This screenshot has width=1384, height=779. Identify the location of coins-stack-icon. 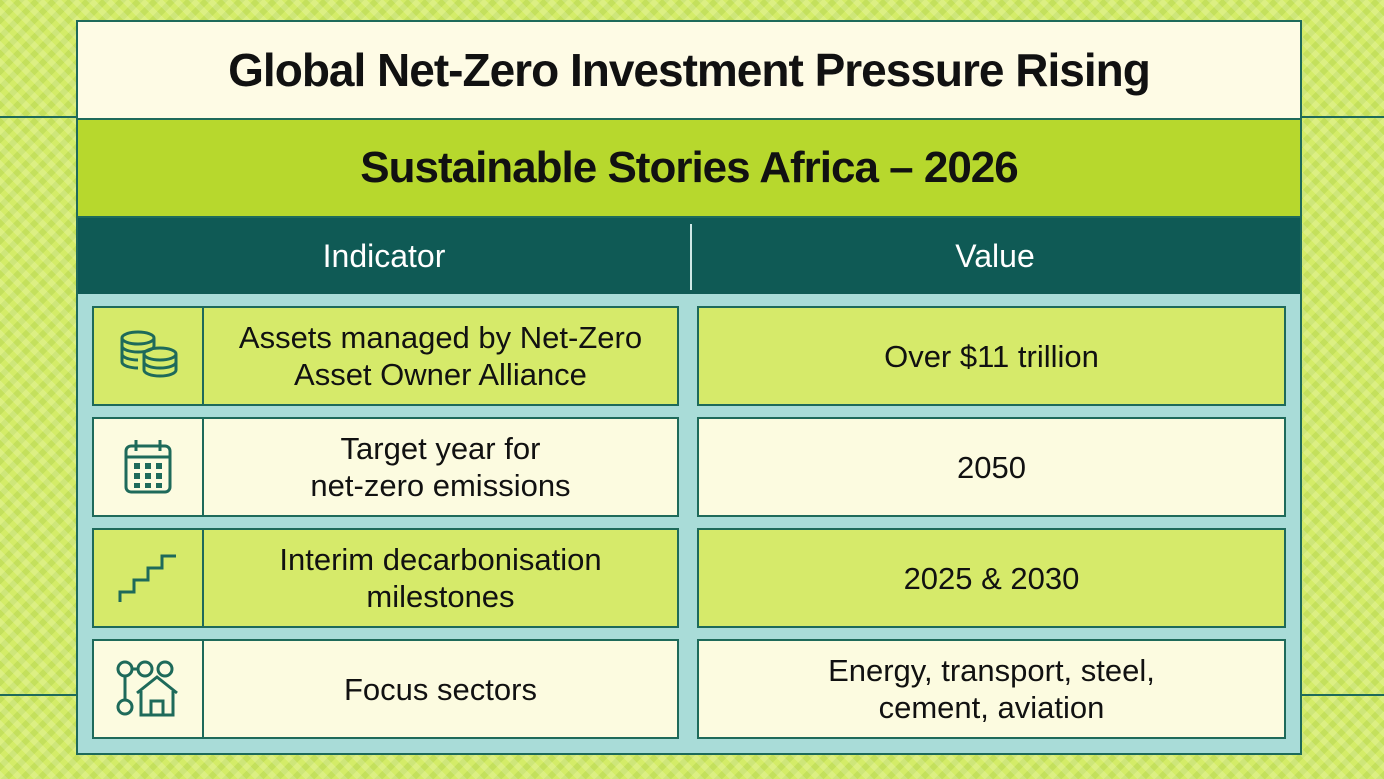
(149, 356).